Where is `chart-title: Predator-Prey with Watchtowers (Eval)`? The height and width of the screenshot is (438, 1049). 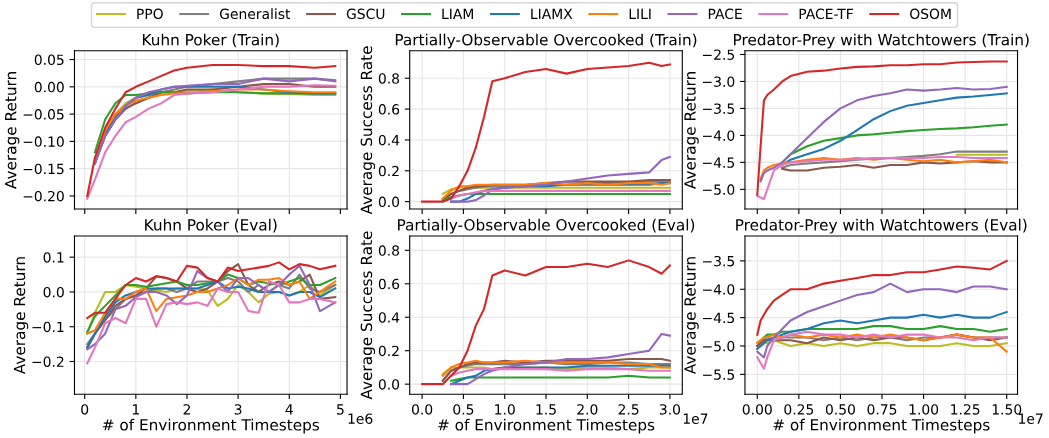 chart-title: Predator-Prey with Watchtowers (Eval) is located at coordinates (881, 226).